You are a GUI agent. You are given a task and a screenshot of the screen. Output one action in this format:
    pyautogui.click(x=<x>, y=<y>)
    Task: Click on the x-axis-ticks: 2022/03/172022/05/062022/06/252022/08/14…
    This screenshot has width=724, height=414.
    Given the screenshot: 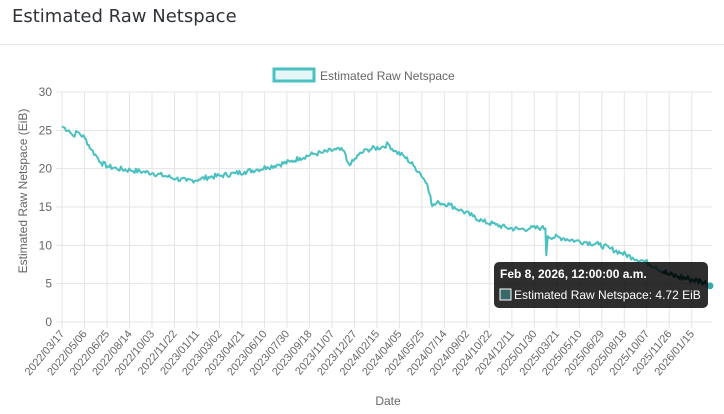 What is the action you would take?
    pyautogui.click(x=360, y=353)
    